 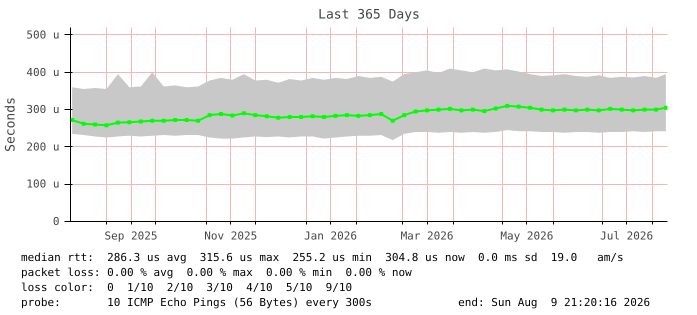 What do you see at coordinates (10, 124) in the screenshot?
I see `y-axis-title: Seconds` at bounding box center [10, 124].